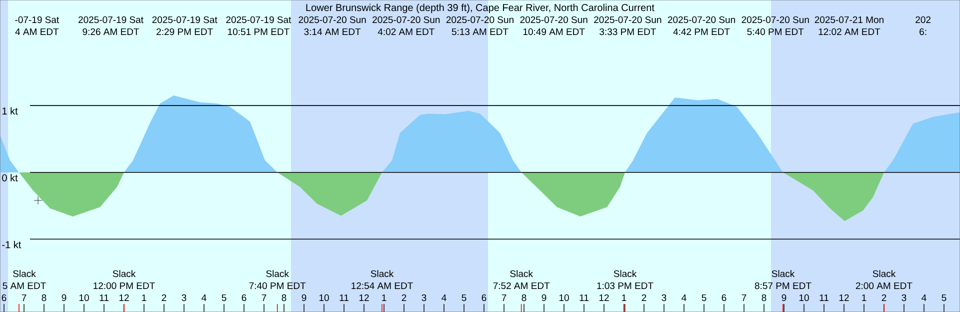 The height and width of the screenshot is (312, 960). I want to click on annotation: 5:40 PM EDT, so click(775, 32).